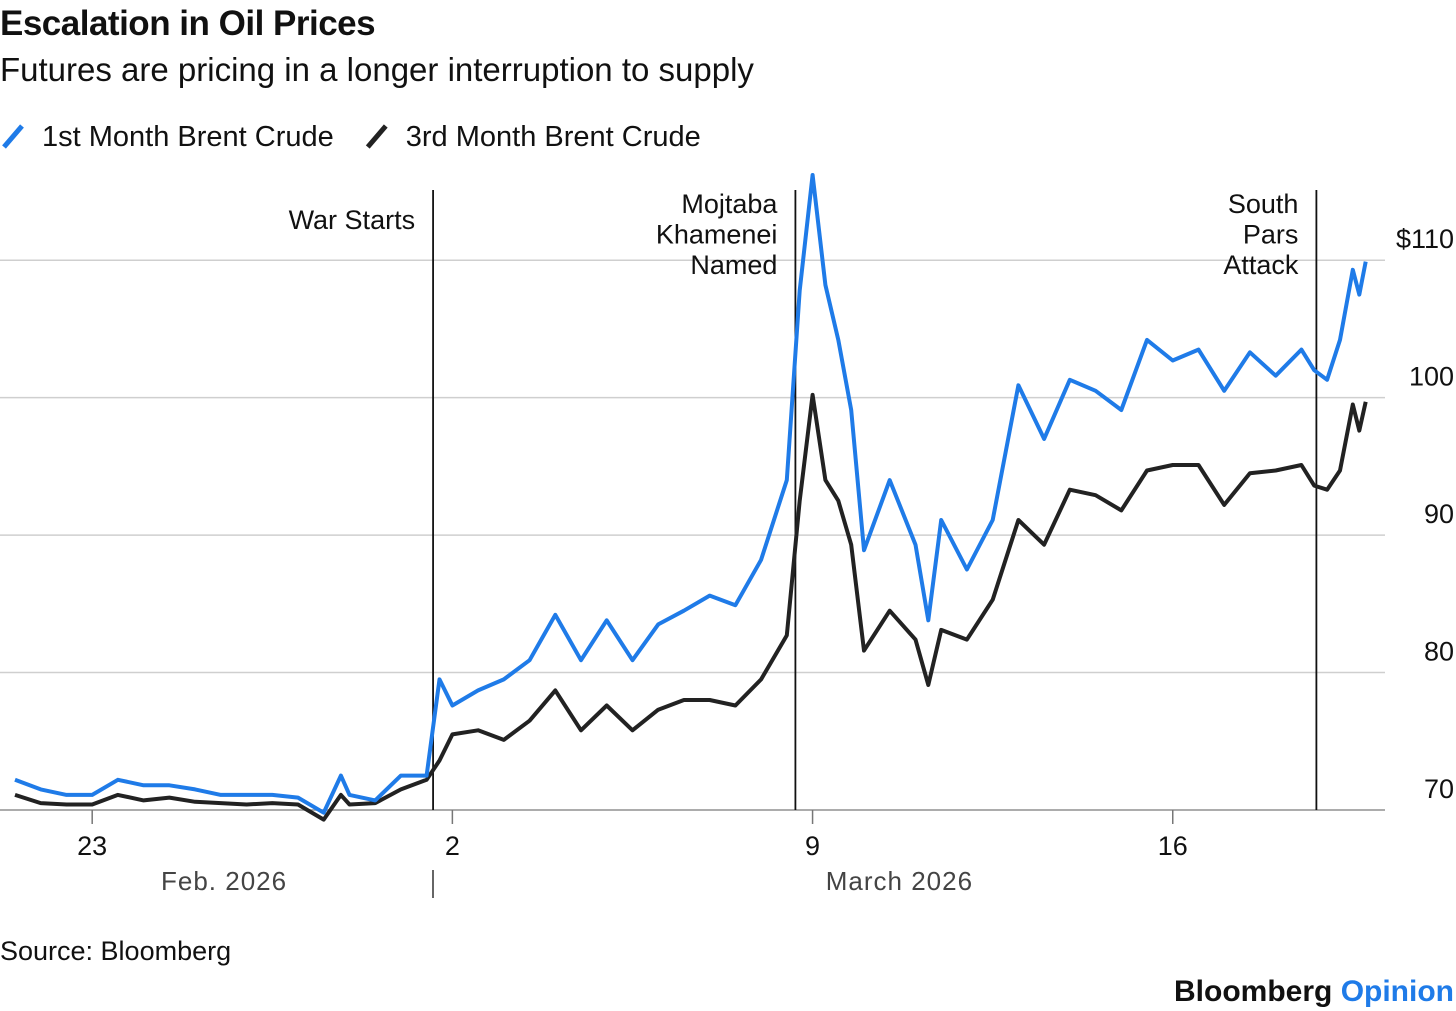 The height and width of the screenshot is (1011, 1456). Describe the element at coordinates (553, 137) in the screenshot. I see `legend-label: 3rd Month Brent Crude` at that location.